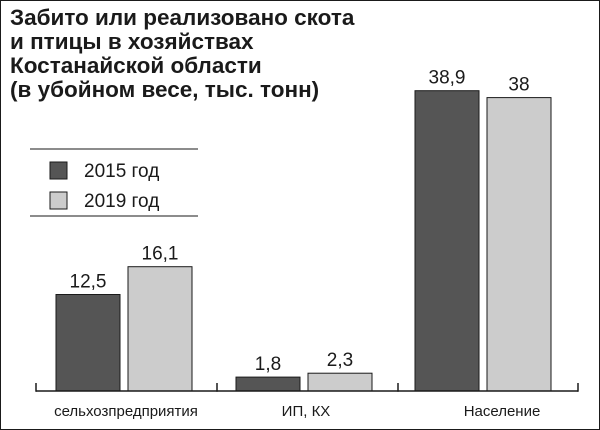 The image size is (600, 430). What do you see at coordinates (182, 17) in the screenshot?
I see `chart-title-line-1: Забито или реализовано скота` at bounding box center [182, 17].